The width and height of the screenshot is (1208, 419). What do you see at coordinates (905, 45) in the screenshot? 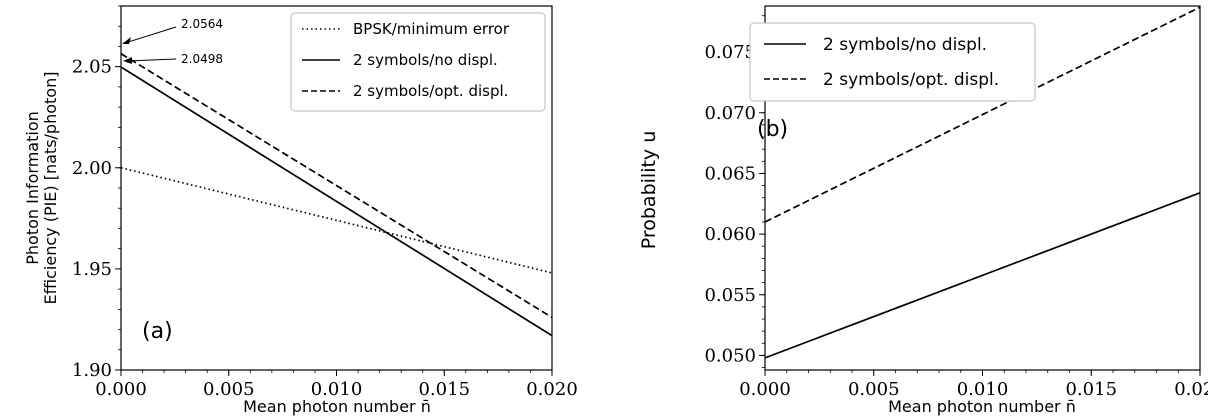
I see `legend-entry-b-0: 2 symbols/no displ.` at bounding box center [905, 45].